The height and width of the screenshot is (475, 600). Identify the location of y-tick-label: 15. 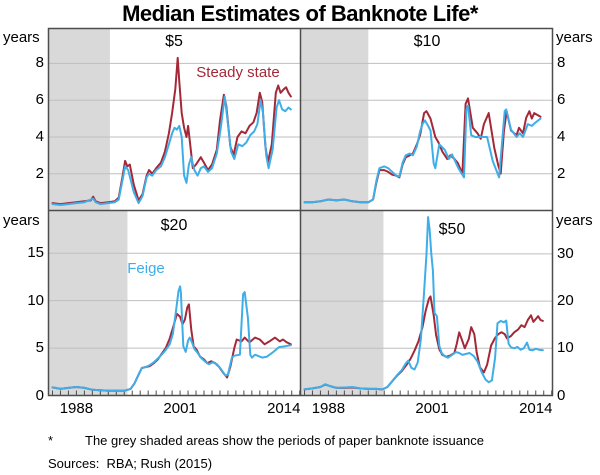
(35, 253).